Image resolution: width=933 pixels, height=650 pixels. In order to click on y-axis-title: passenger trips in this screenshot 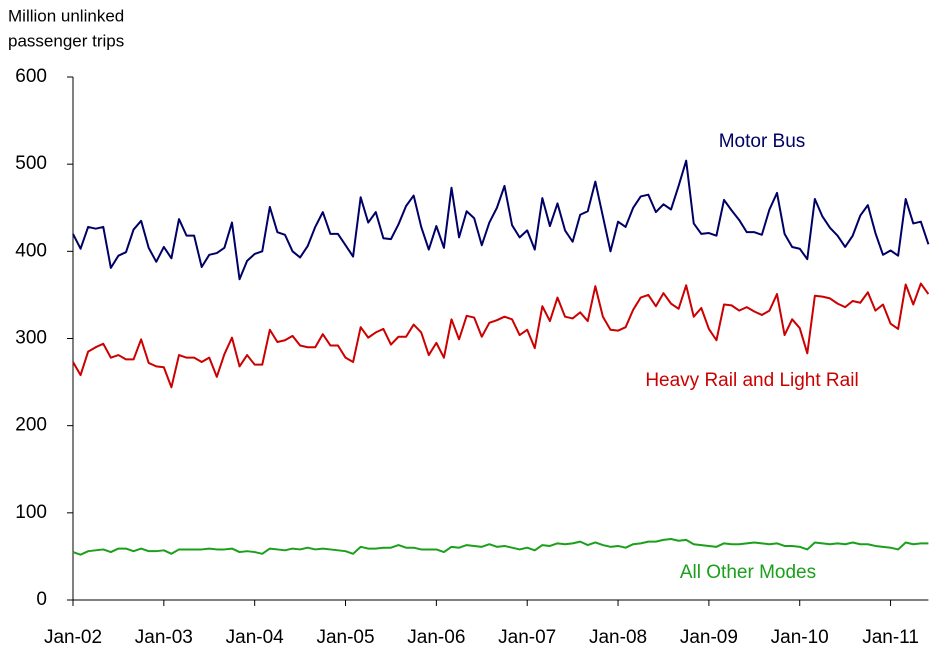, I will do `click(66, 40)`.